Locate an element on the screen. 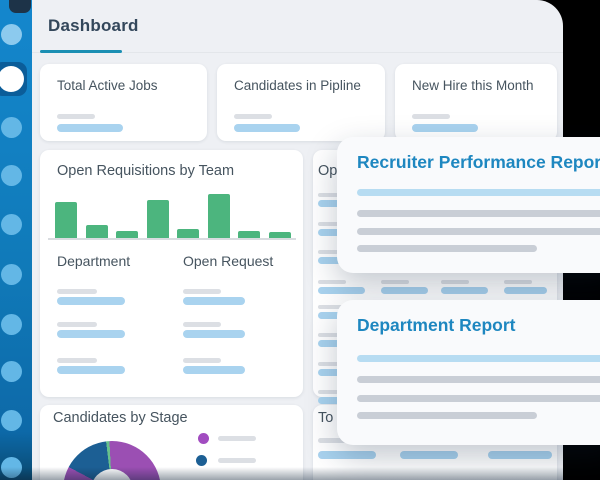  report-title: Department Report is located at coordinates (436, 325).